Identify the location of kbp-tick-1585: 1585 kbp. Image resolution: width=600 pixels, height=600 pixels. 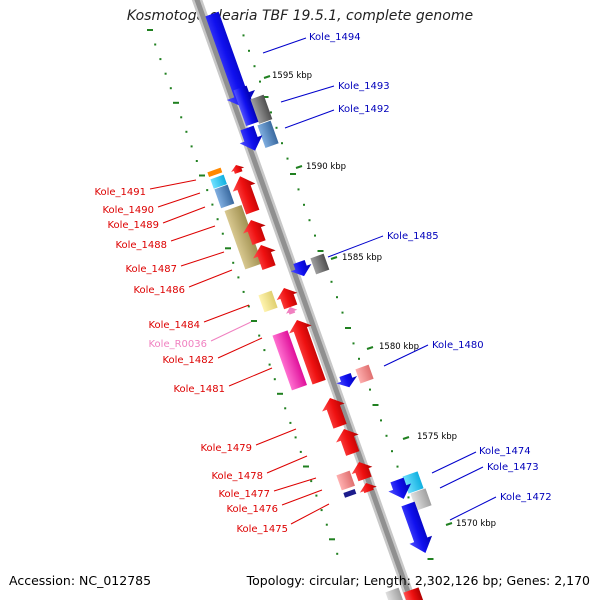
(362, 258).